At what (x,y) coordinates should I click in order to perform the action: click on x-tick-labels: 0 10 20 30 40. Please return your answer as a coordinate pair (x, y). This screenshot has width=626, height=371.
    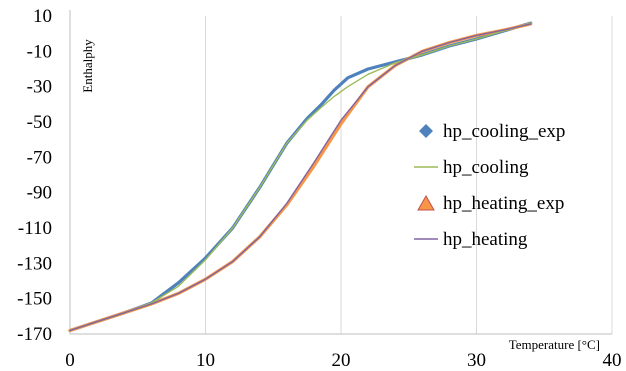
    Looking at the image, I should click on (343, 360).